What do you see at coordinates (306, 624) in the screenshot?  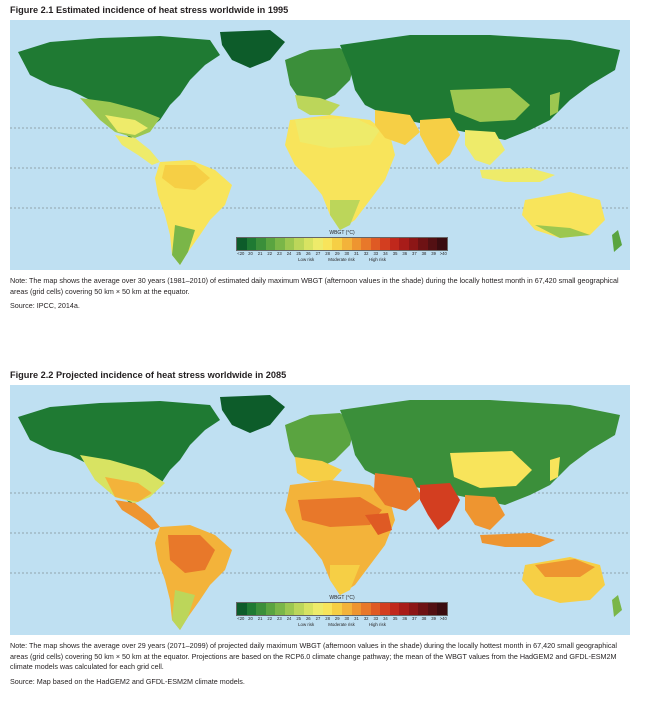 I see `legend-2-risk-low: Low risk` at bounding box center [306, 624].